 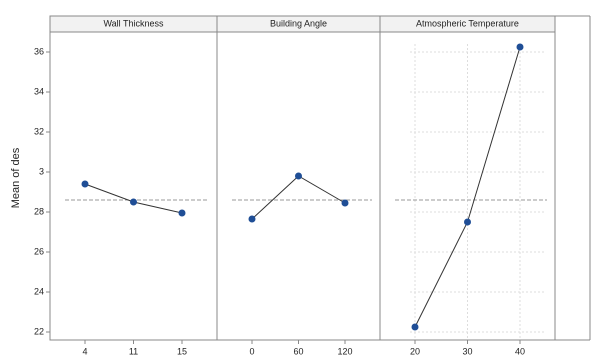 What do you see at coordinates (84, 351) in the screenshot?
I see `x-tick-label: 4` at bounding box center [84, 351].